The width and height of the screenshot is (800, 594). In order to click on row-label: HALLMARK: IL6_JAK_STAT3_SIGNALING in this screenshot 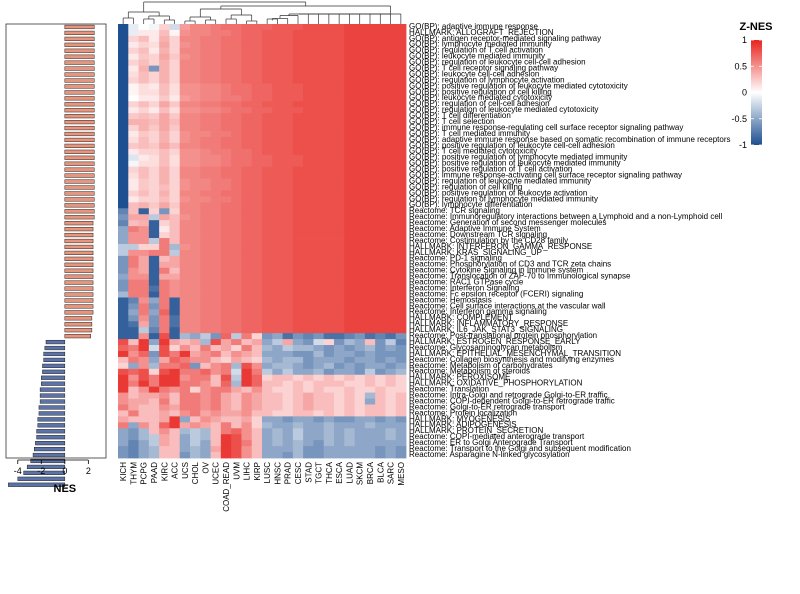, I will do `click(486, 329)`.